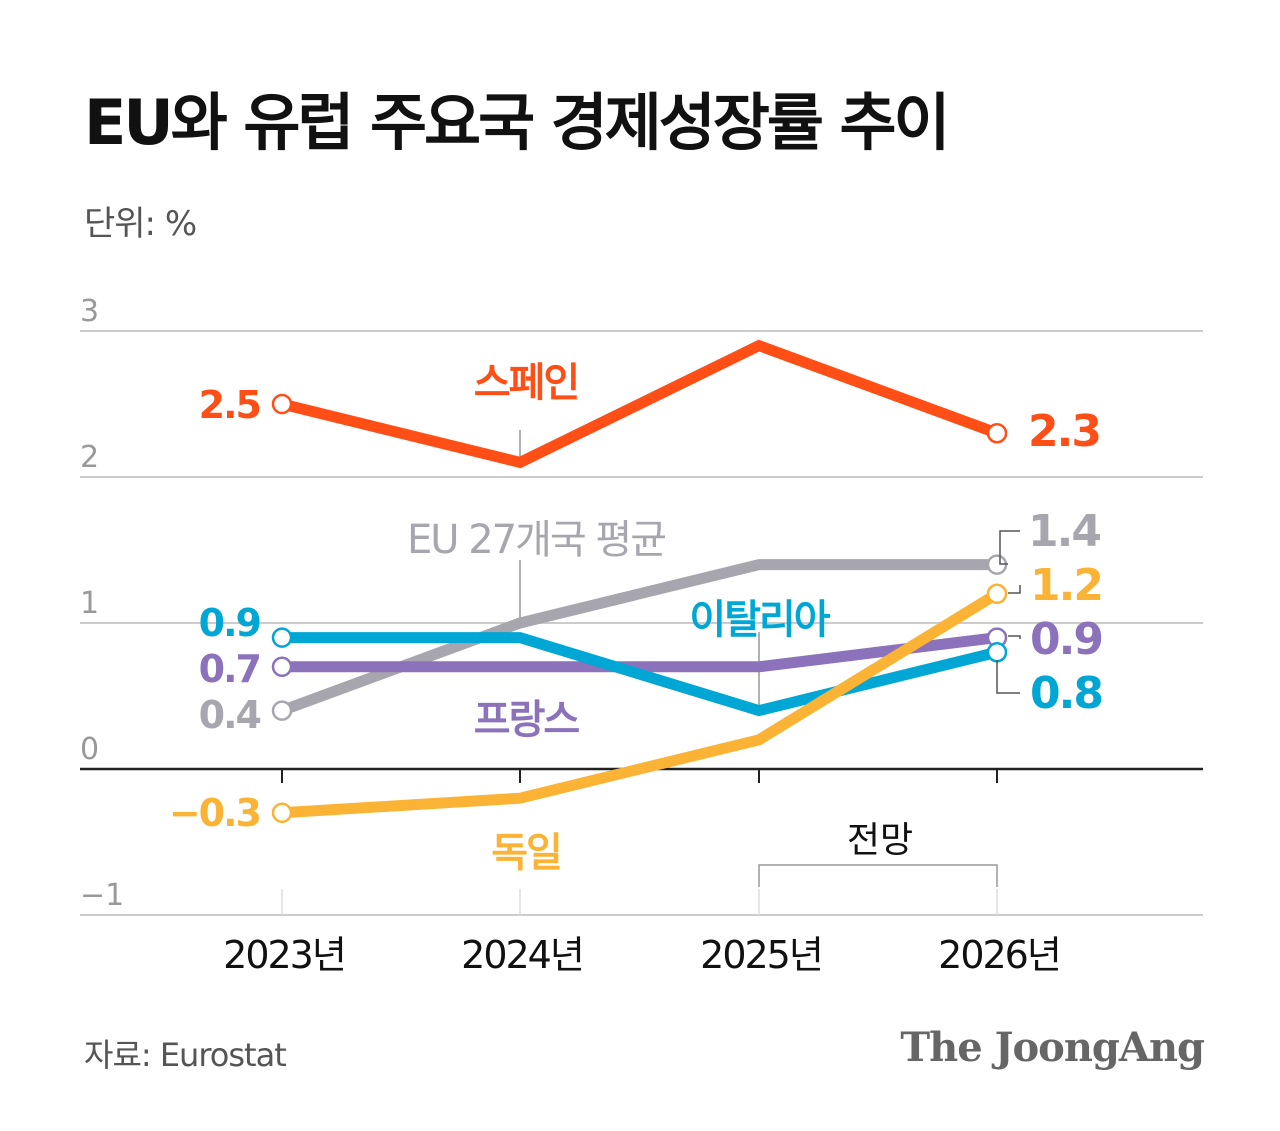 Image resolution: width=1280 pixels, height=1131 pixels. What do you see at coordinates (230, 623) in the screenshot?
I see `start-value-label: 0.9` at bounding box center [230, 623].